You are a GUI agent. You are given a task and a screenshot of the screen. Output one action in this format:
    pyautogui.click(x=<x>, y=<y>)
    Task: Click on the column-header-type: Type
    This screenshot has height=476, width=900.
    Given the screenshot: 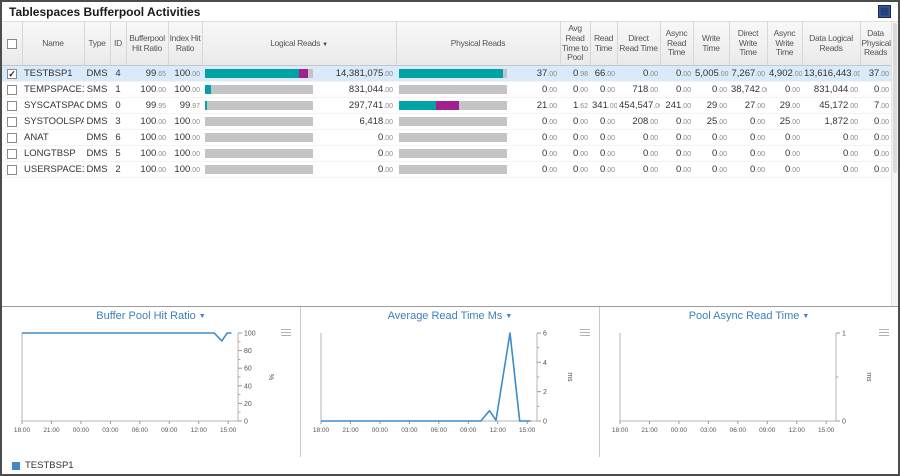 What is the action you would take?
    pyautogui.click(x=97, y=44)
    